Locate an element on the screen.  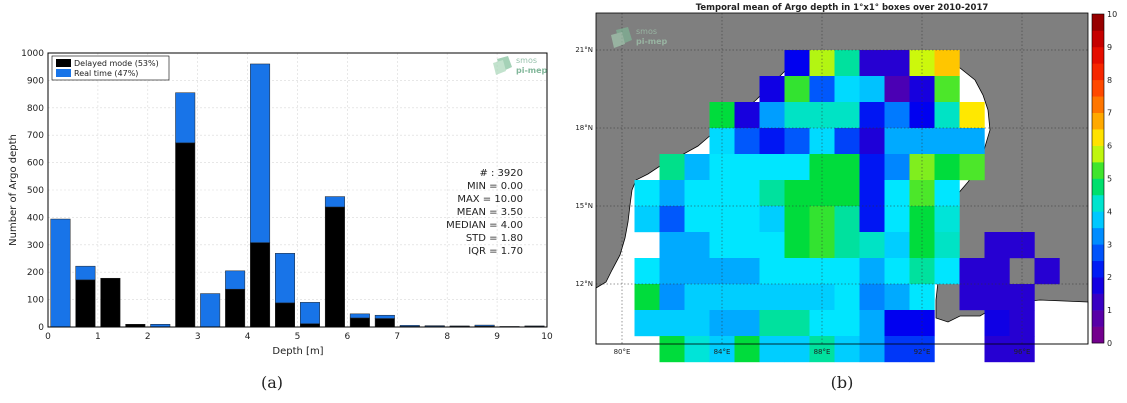
y-tick-label: 400 is located at coordinates (35, 218).